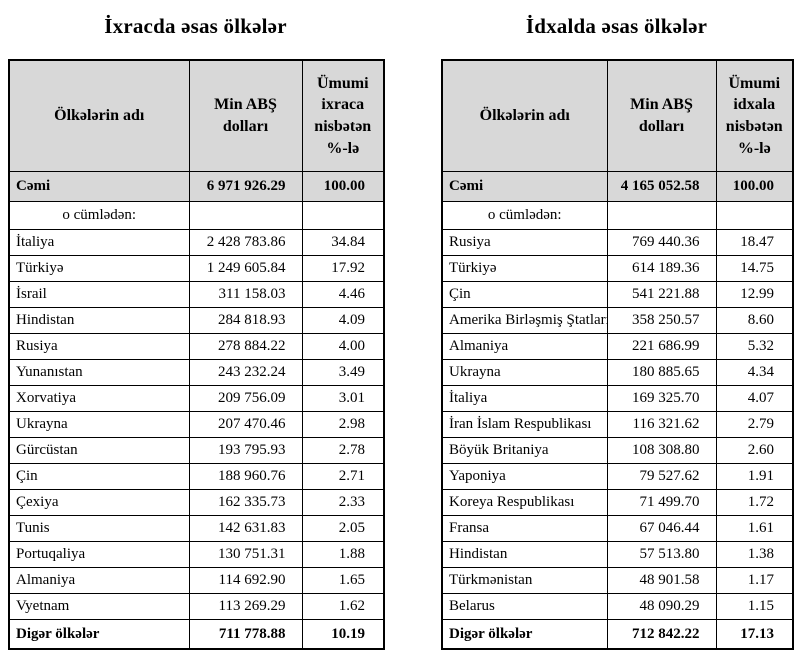  Describe the element at coordinates (661, 242) in the screenshot. I see `country-value: 769 440.36` at that location.